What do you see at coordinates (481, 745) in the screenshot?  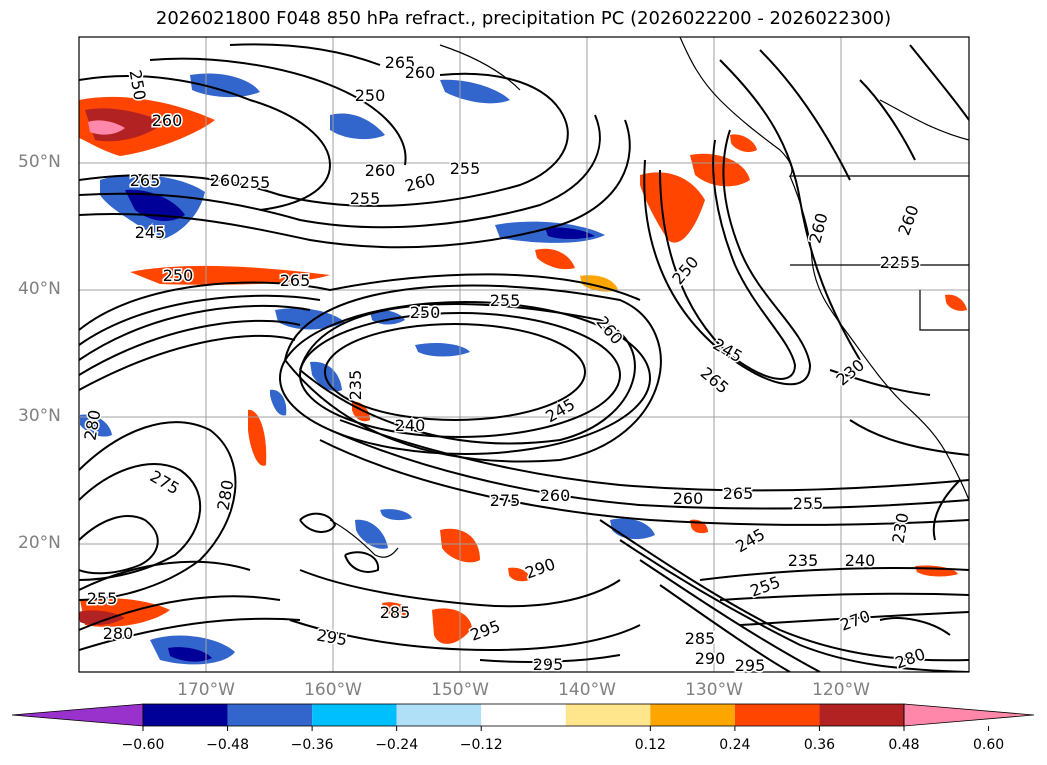 I see `colorbar-tick-label: −0.12` at bounding box center [481, 745].